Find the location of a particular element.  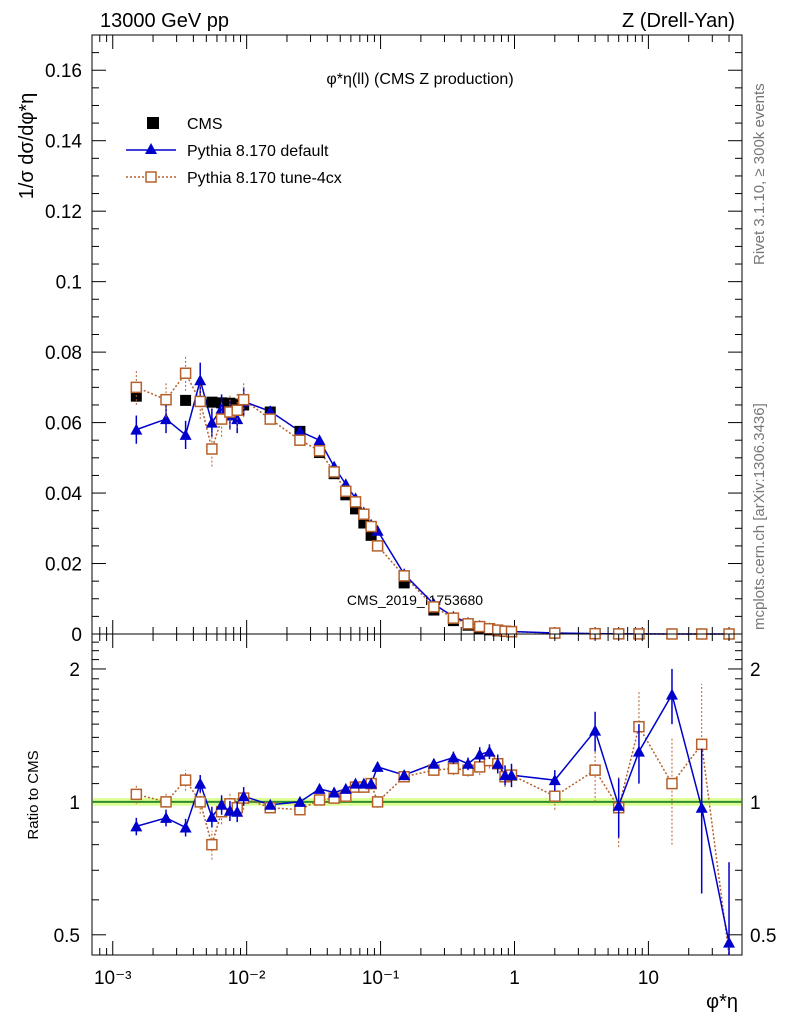

y-tick-label-ratio-right: 2 is located at coordinates (755, 670).